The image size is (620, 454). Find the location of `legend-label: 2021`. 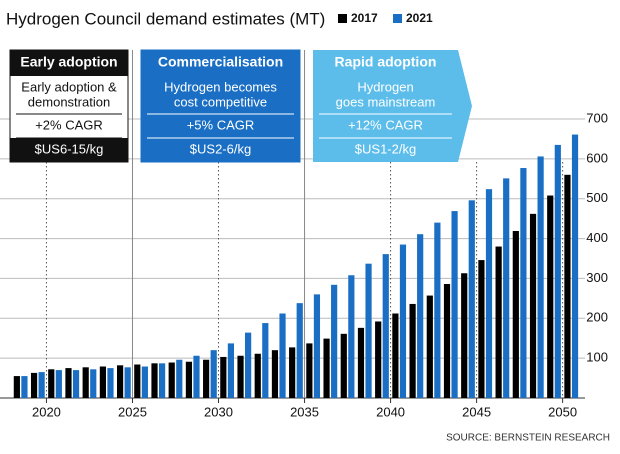

legend-label: 2021 is located at coordinates (419, 18).